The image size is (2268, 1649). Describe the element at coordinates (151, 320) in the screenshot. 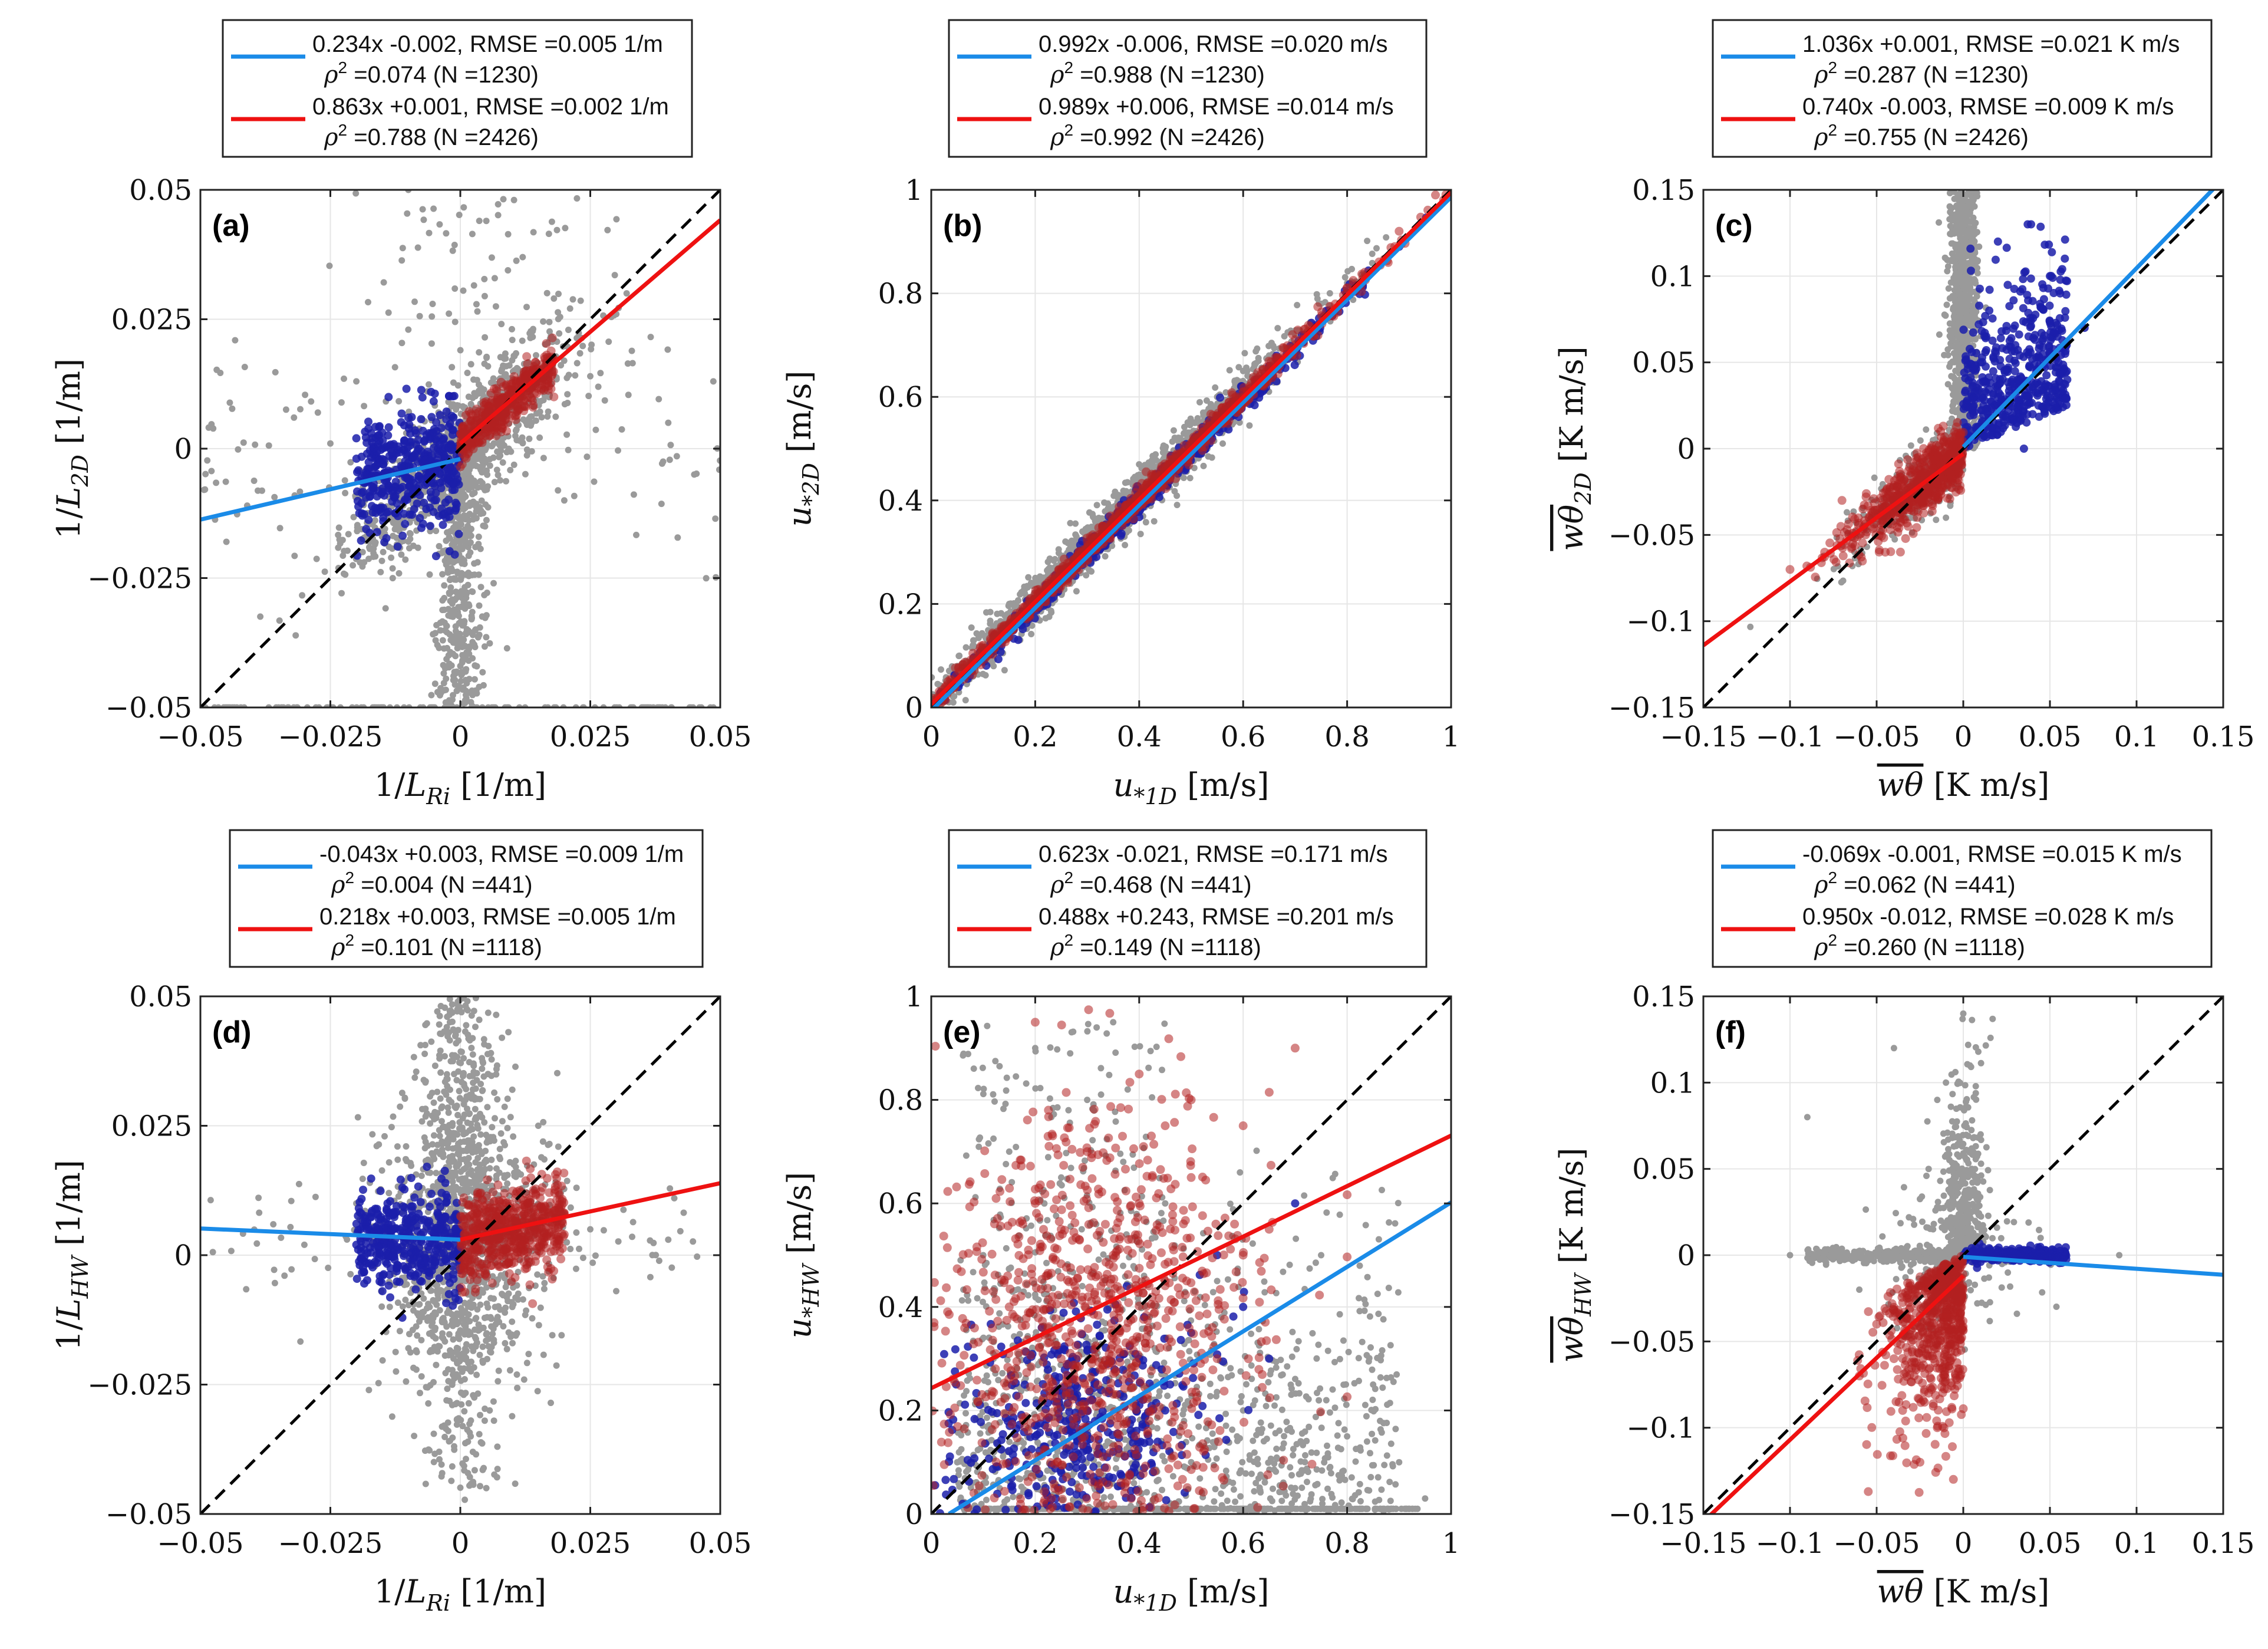

I see `y-tick-label: 0.025` at that location.